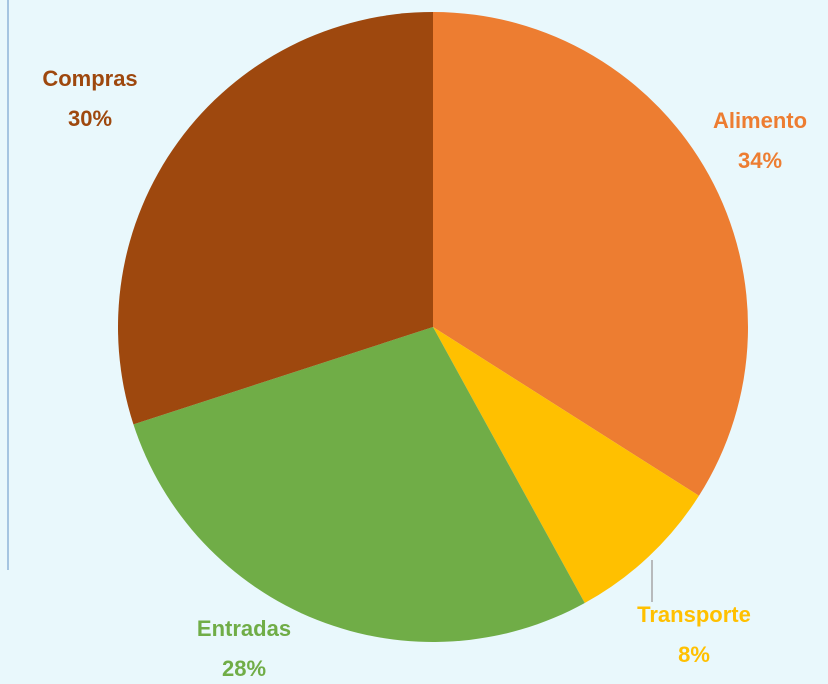  I want to click on slice-label: Compras, so click(89, 78).